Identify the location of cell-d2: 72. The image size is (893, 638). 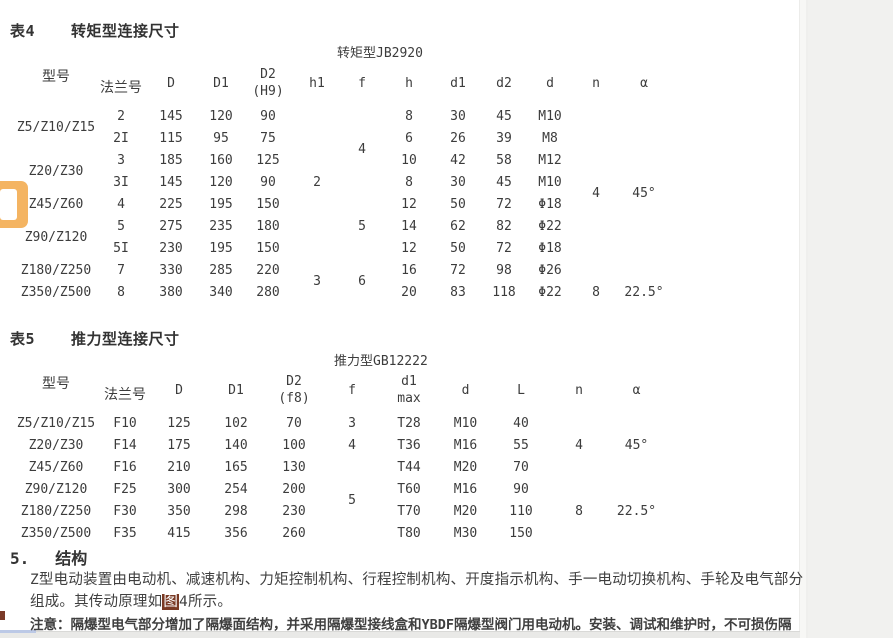
(504, 248).